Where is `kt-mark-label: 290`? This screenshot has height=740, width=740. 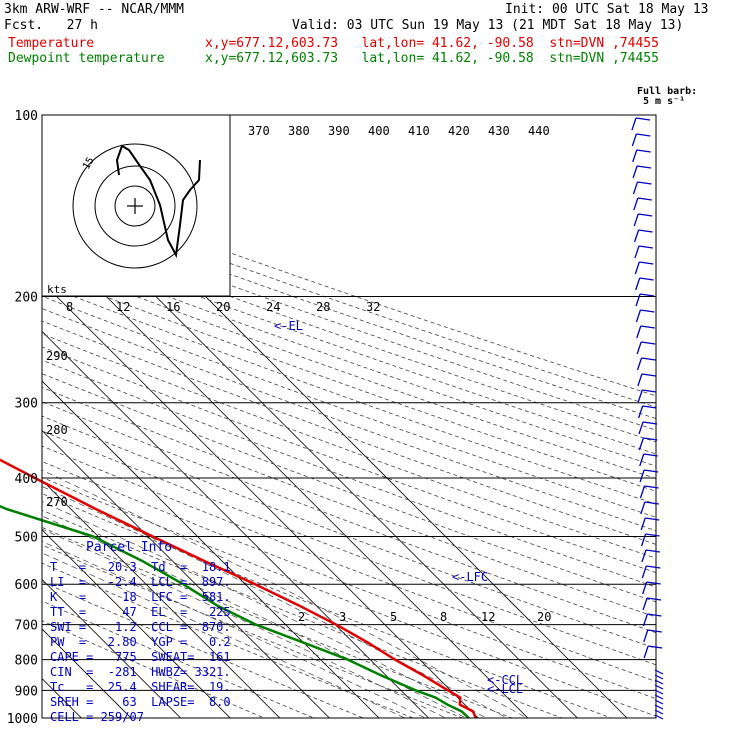
kt-mark-label: 290 is located at coordinates (57, 356).